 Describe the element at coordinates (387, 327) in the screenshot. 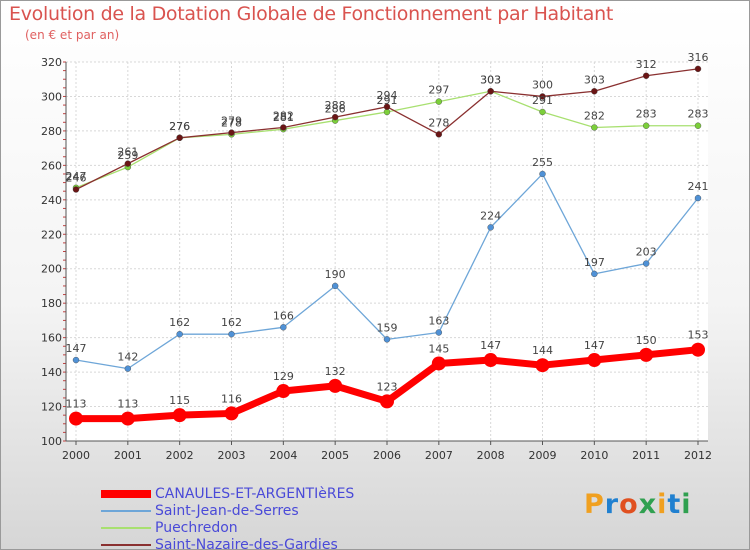

I see `data-label: 159` at that location.